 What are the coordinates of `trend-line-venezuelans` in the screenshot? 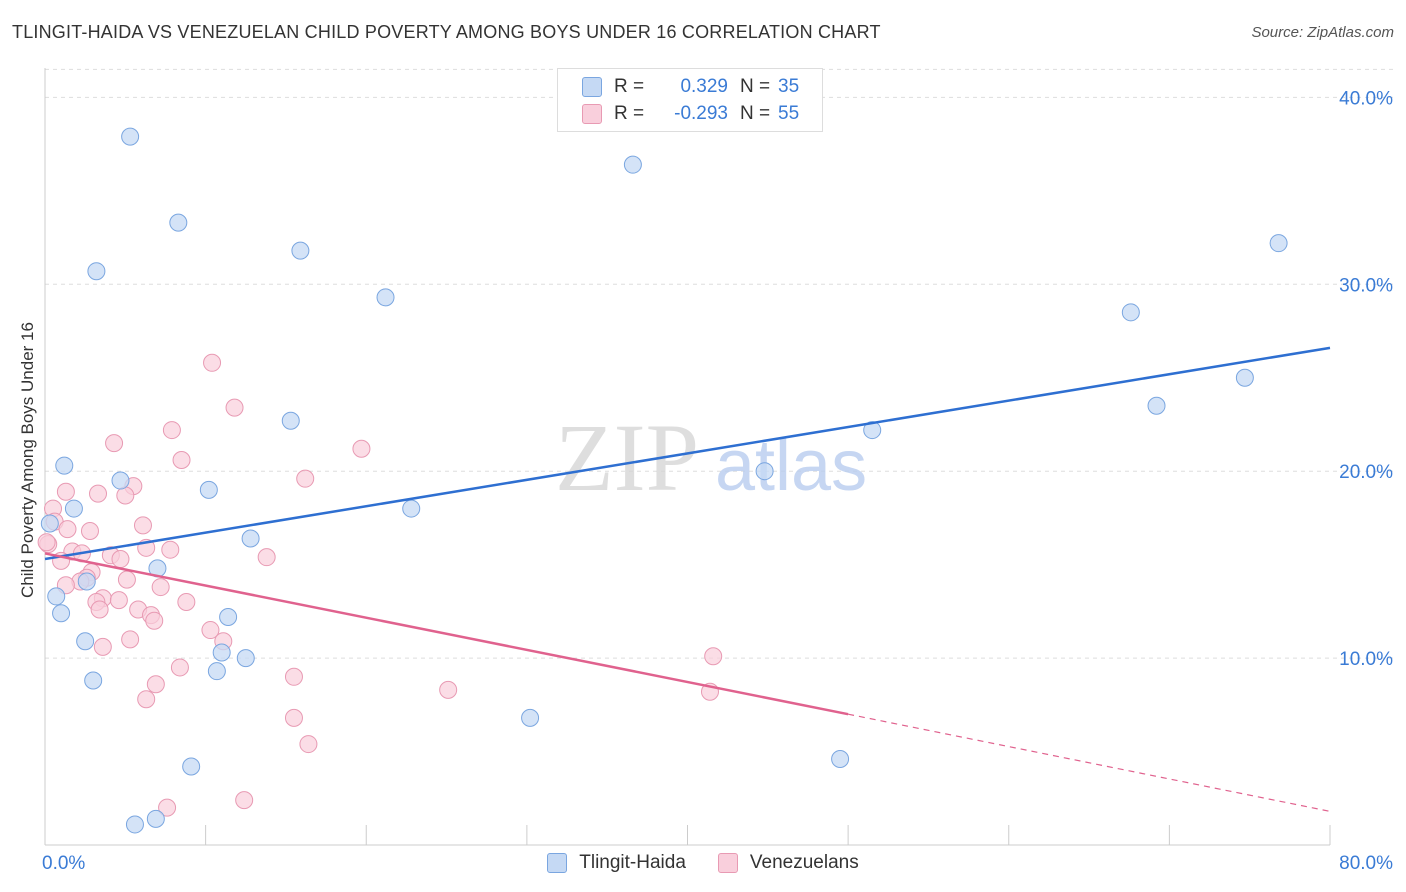 It's located at (446, 634).